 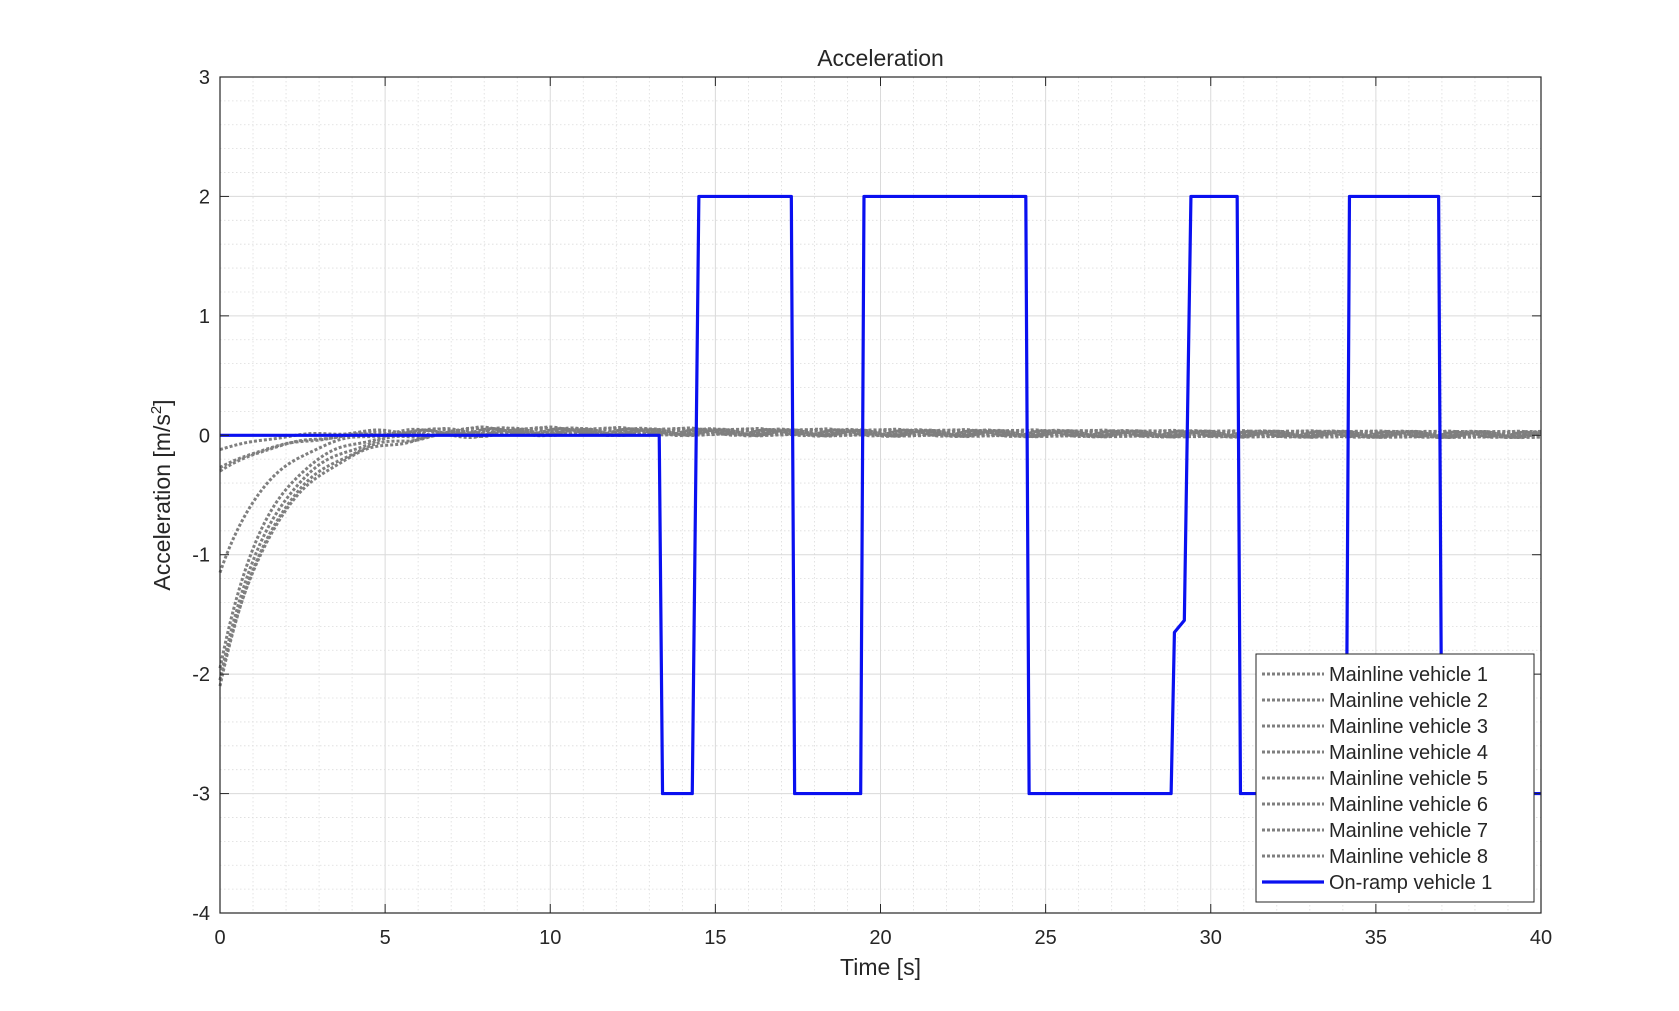 I want to click on x-tick-label: 15, so click(x=715, y=938).